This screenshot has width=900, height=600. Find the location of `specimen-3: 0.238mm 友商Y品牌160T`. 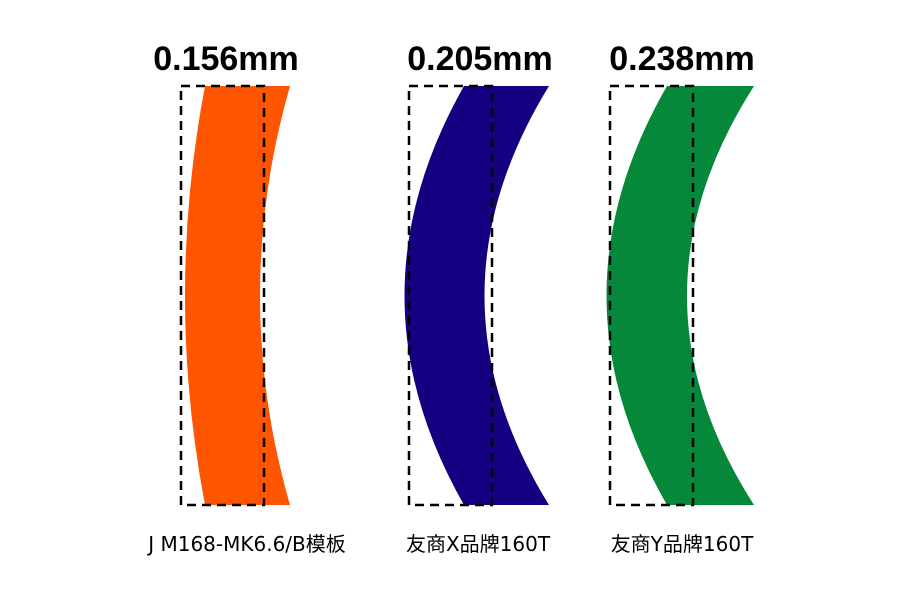

specimen-3: 0.238mm 友商Y品牌160T is located at coordinates (680, 298).